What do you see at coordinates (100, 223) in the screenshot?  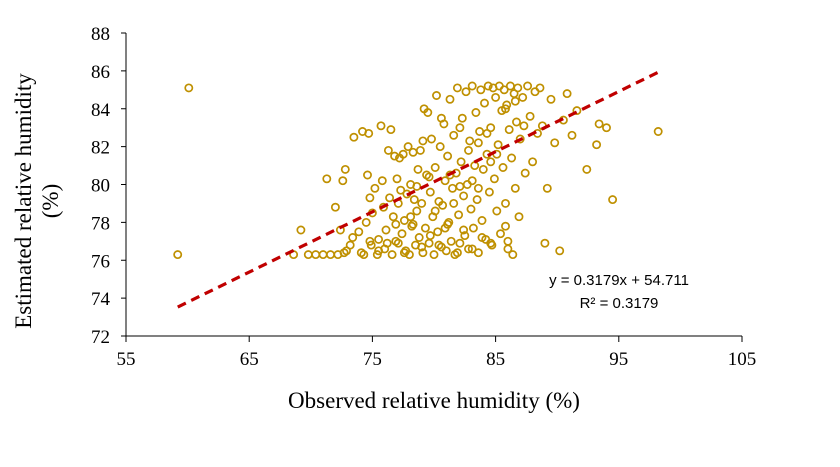 I see `y-tick-label: 78` at bounding box center [100, 223].